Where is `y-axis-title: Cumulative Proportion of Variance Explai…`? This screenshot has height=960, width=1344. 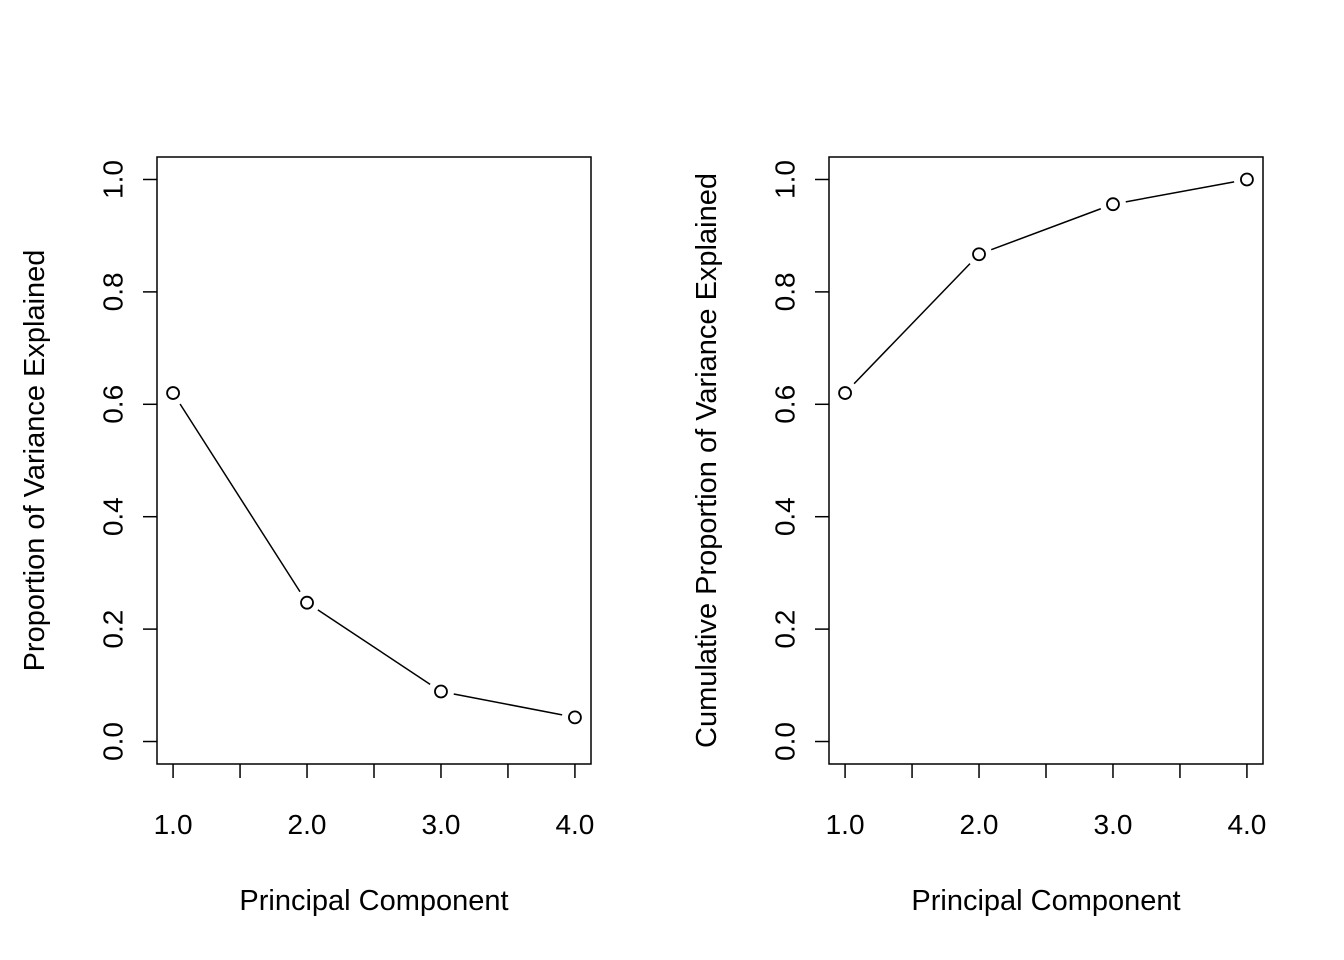
y-axis-title: Cumulative Proportion of Variance Explai… is located at coordinates (707, 460).